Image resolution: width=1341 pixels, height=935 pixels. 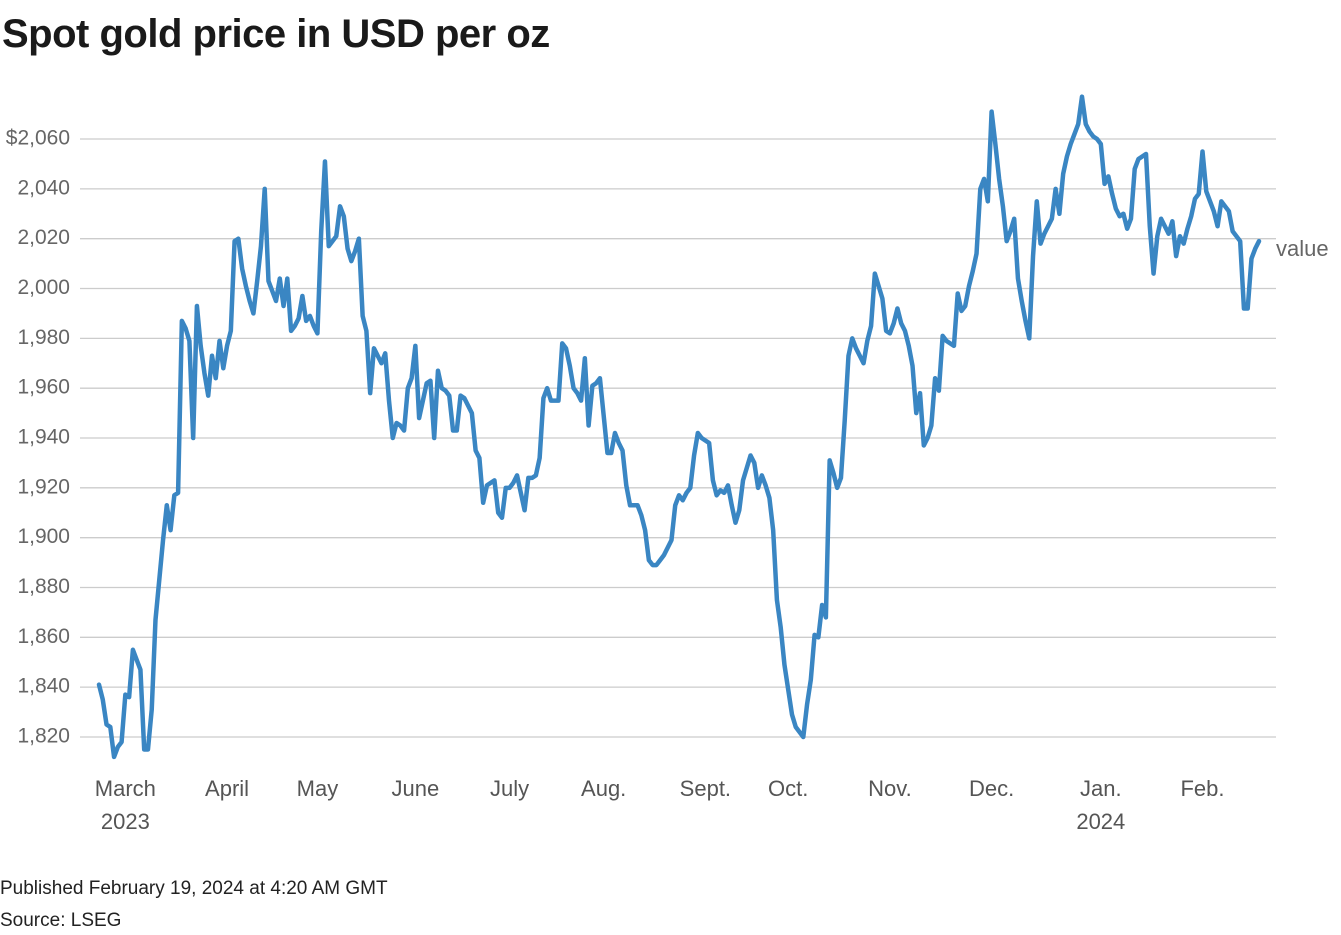 I want to click on x-tick-label: Dec., so click(x=991, y=788).